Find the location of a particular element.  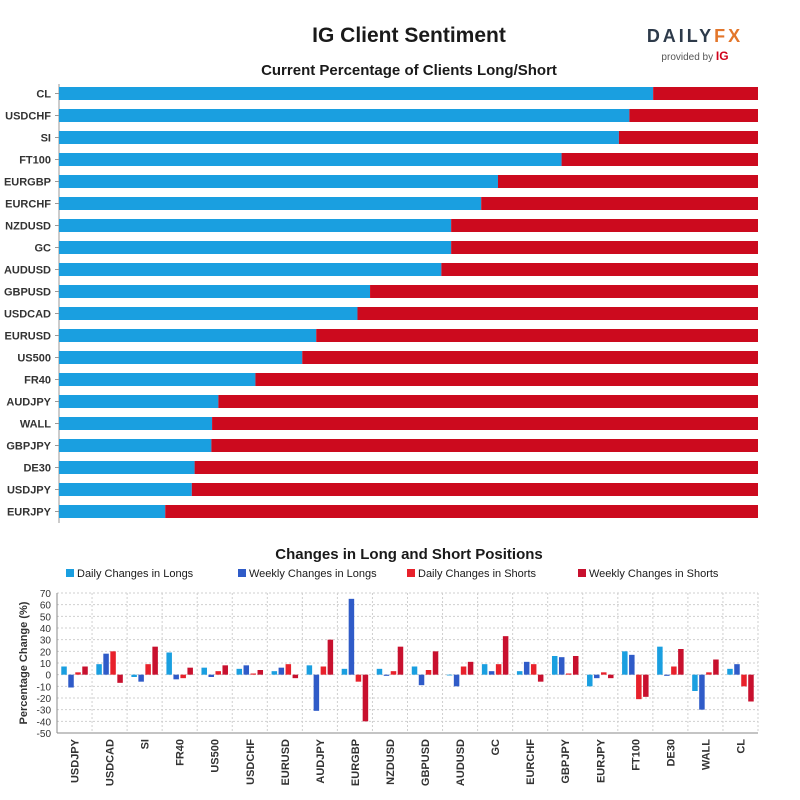

category-label-fr40: FR40 is located at coordinates (37, 381).